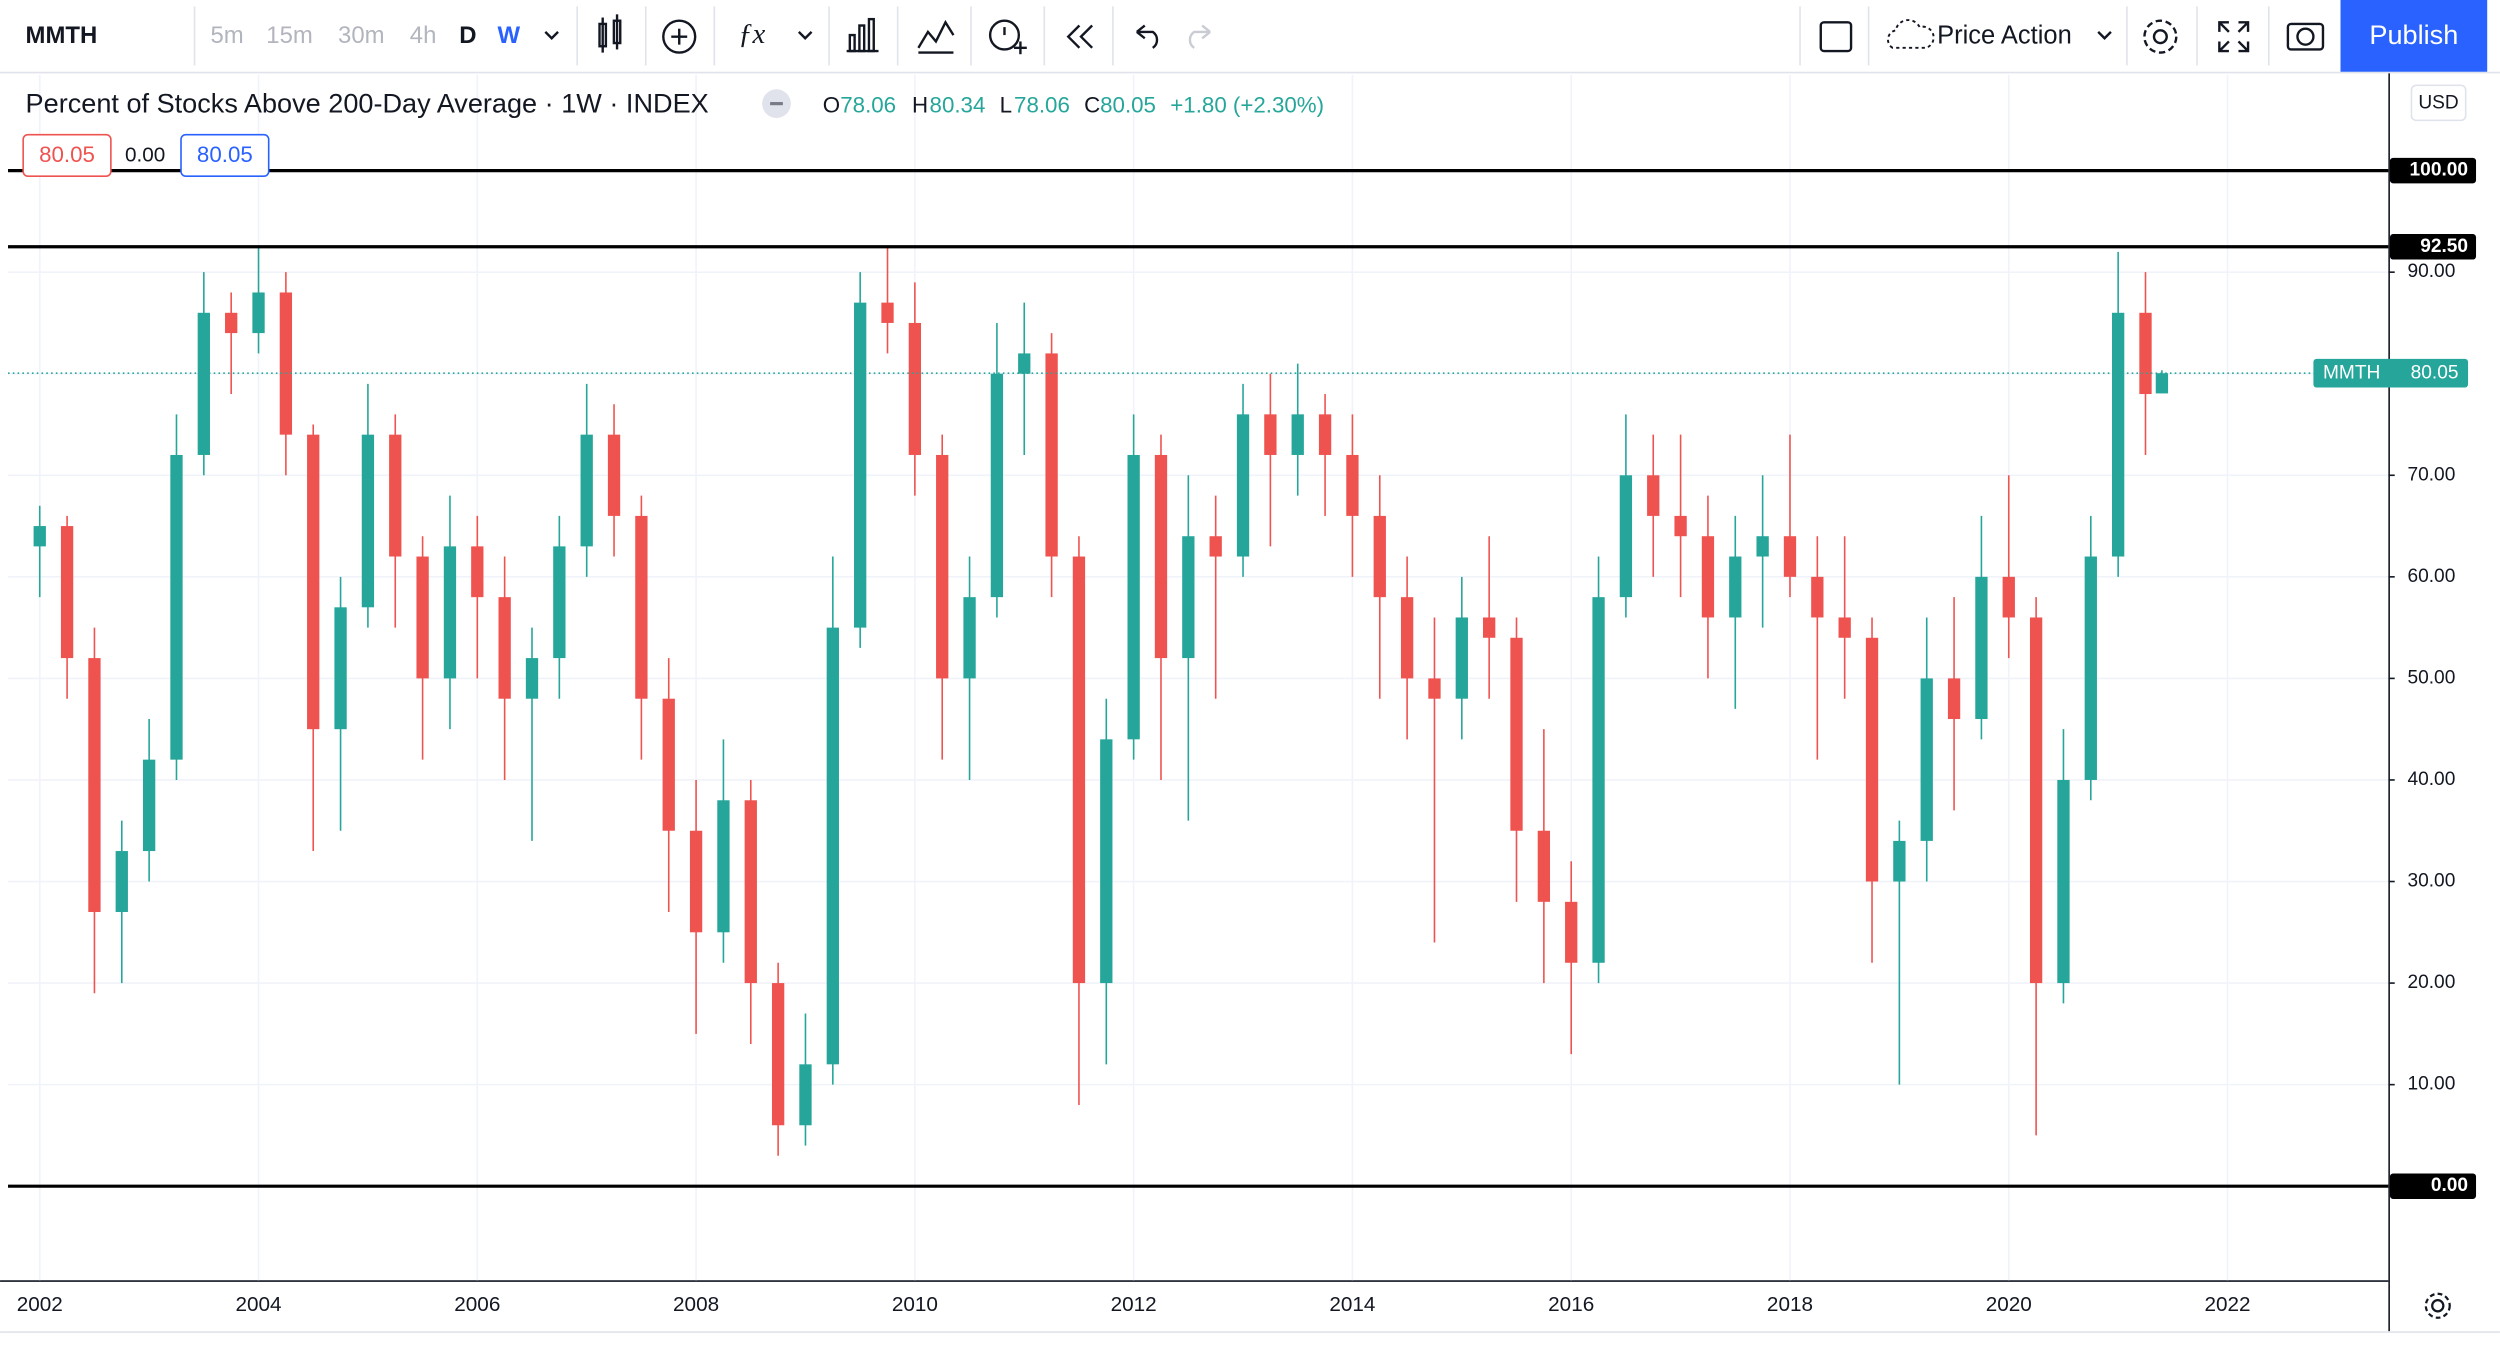 The height and width of the screenshot is (1348, 2500). I want to click on x-tick-label: 2010, so click(915, 1304).